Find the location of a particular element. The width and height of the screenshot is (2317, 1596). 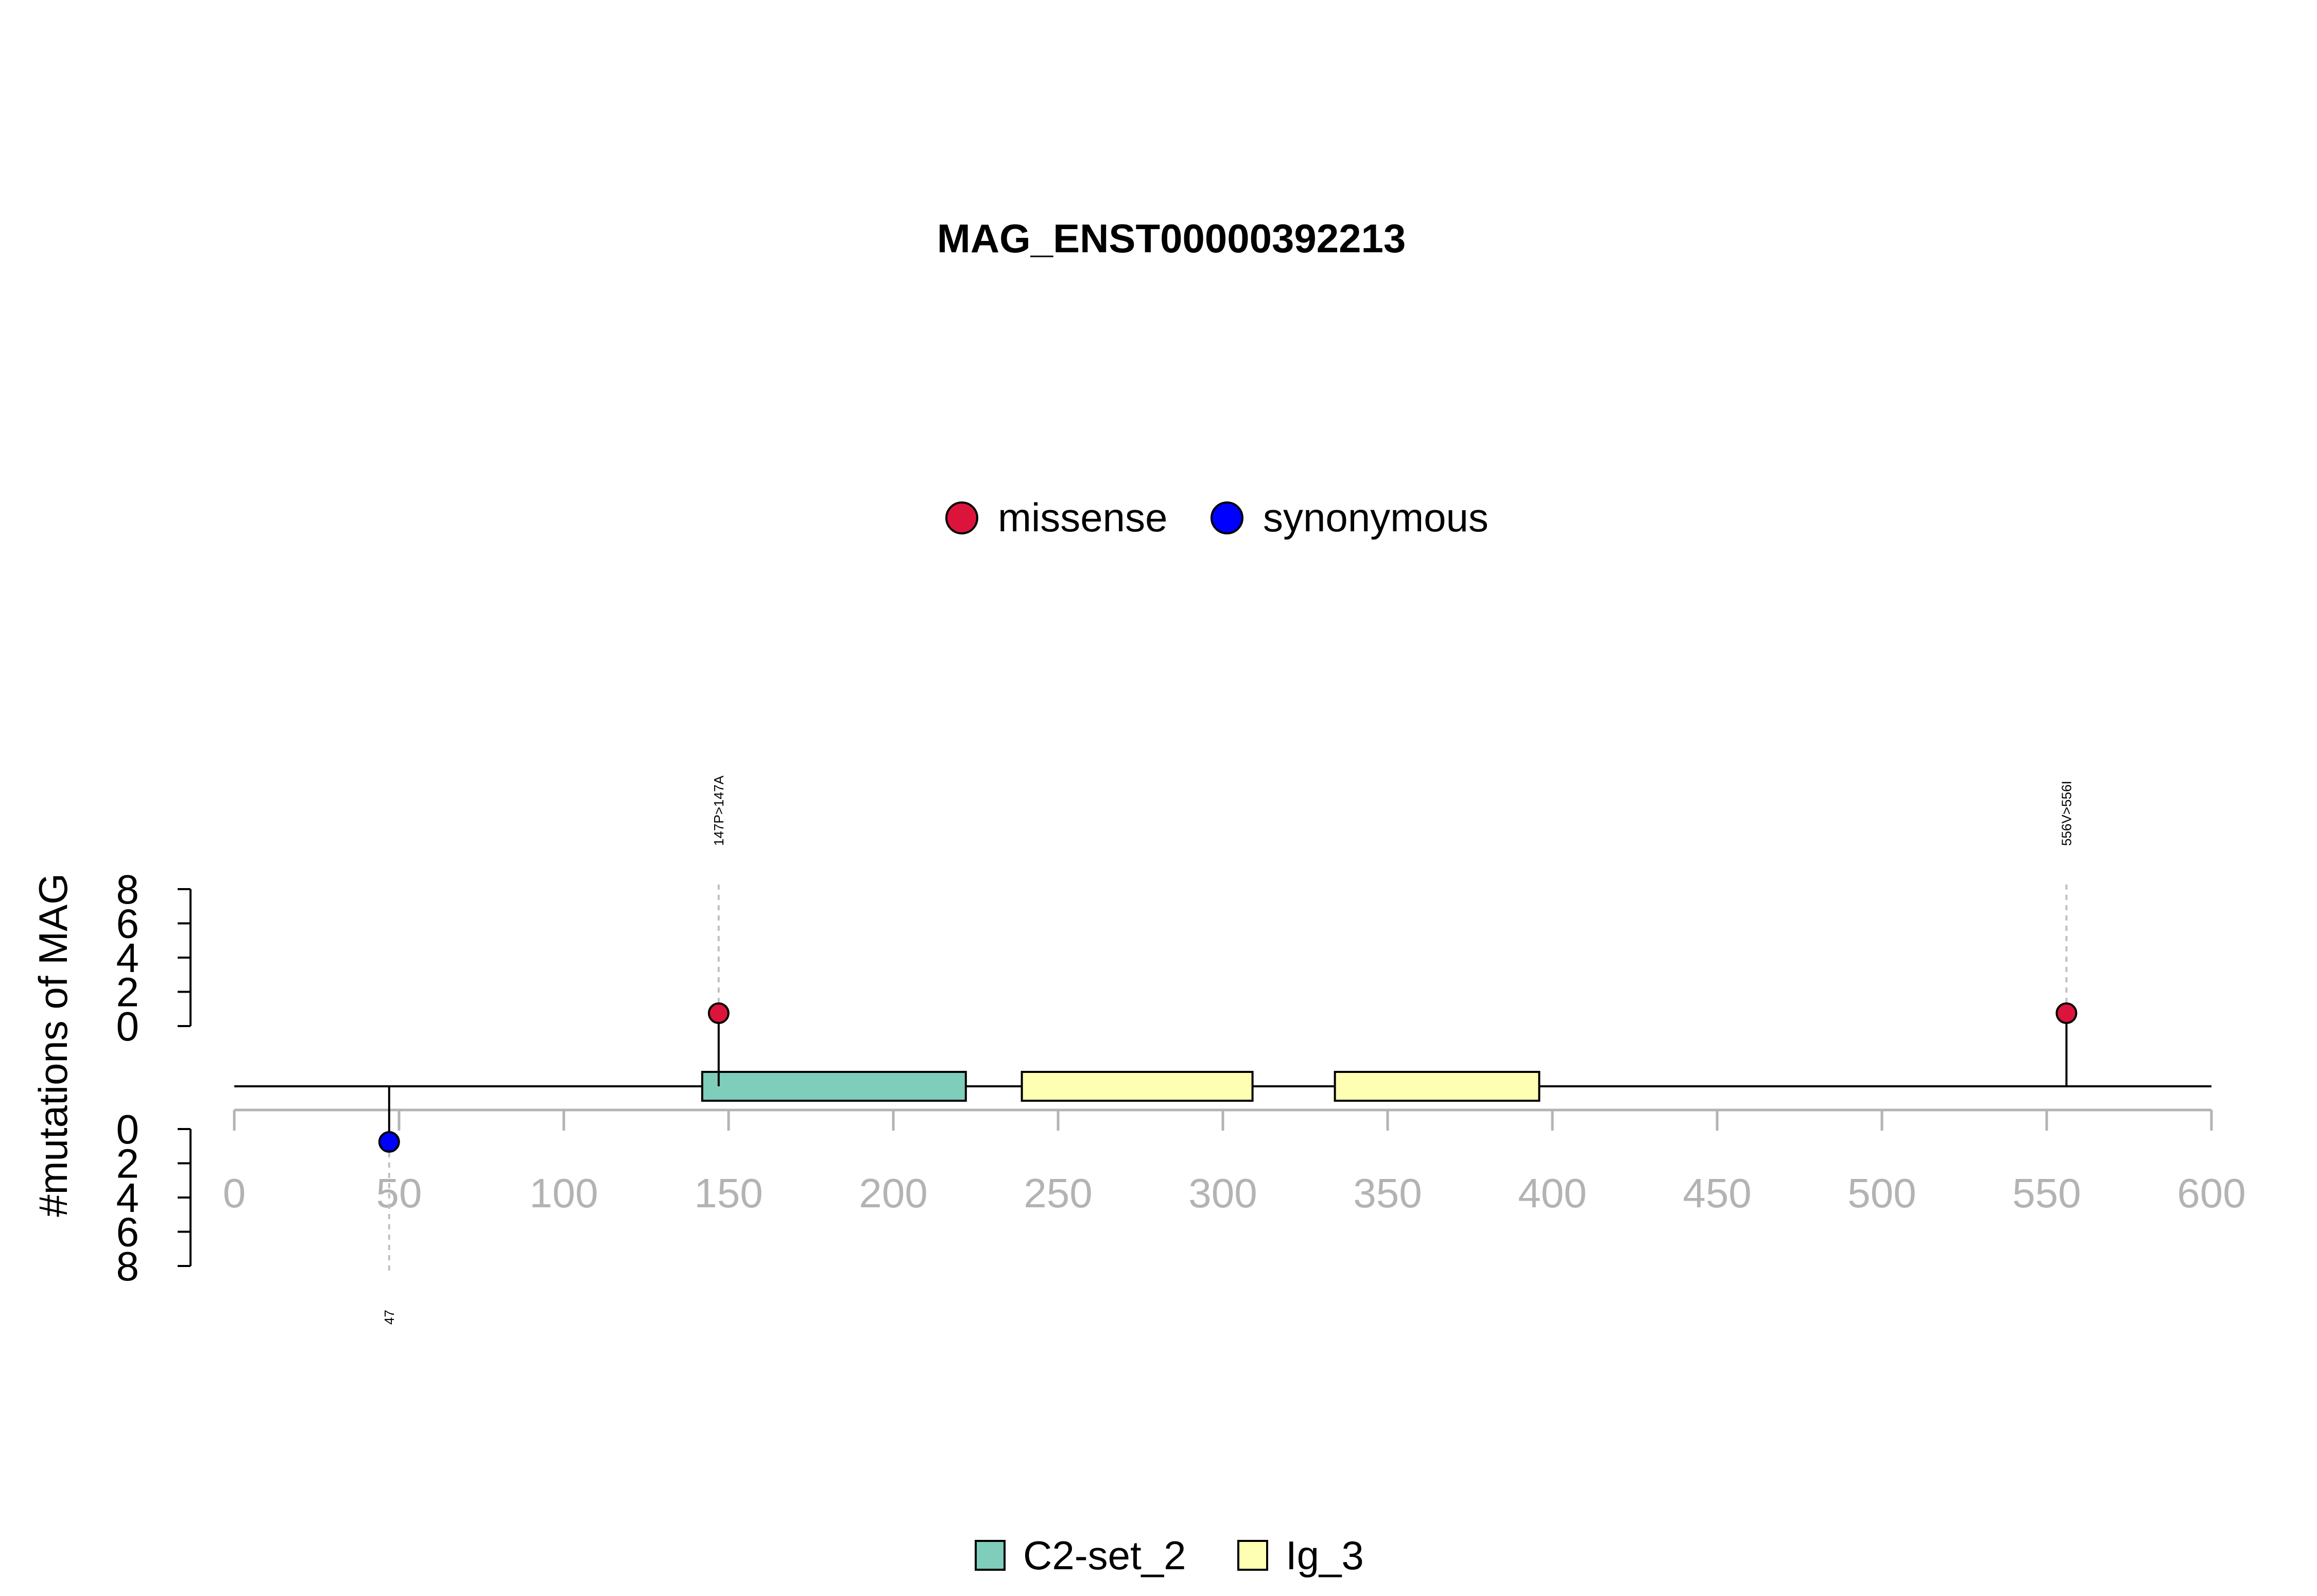

legend-marker-missense is located at coordinates (961, 517).